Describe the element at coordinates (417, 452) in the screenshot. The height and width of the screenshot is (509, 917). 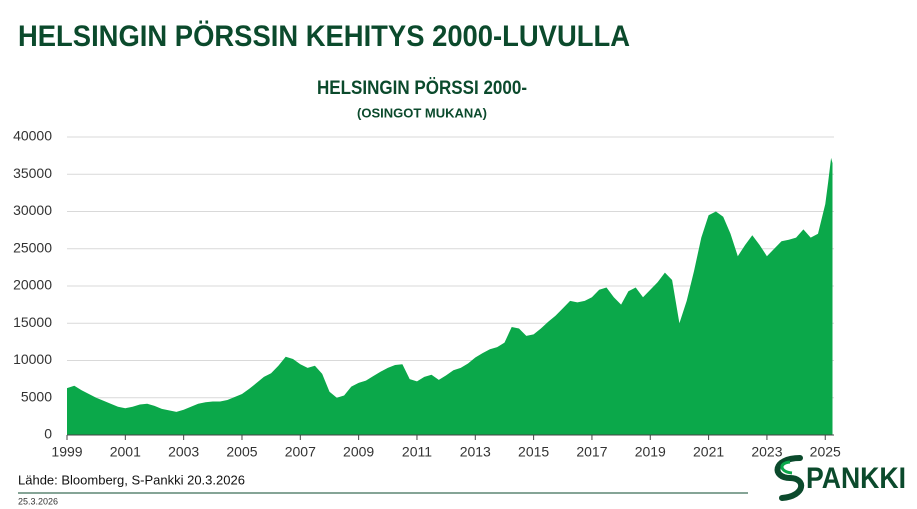
I see `x-tick-label: 2011` at that location.